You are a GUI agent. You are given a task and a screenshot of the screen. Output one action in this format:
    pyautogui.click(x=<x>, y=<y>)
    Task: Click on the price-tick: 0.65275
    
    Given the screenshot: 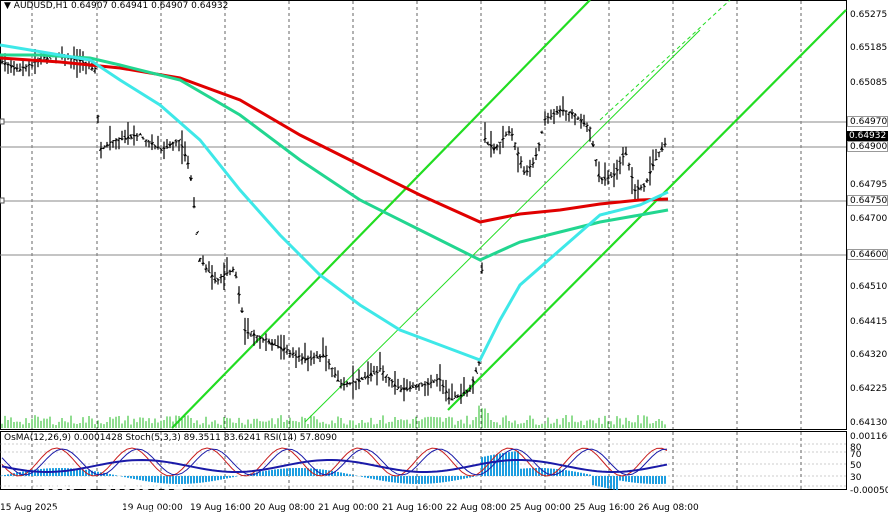 What is the action you would take?
    pyautogui.click(x=868, y=15)
    